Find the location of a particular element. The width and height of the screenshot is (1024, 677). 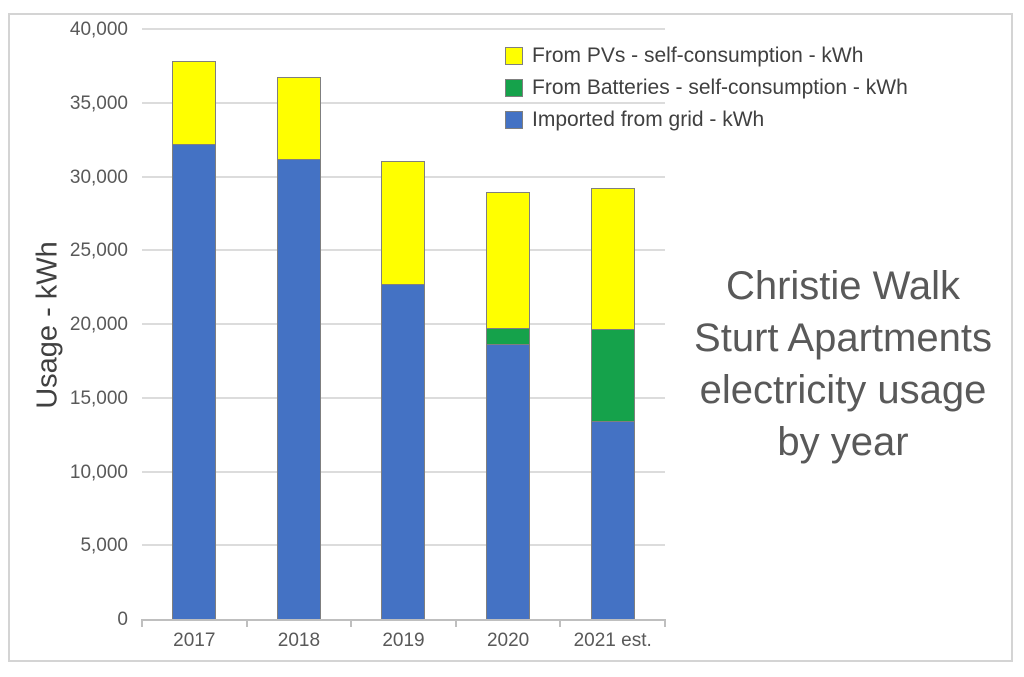

legend-item: From Batteries - self-consumption - kWh is located at coordinates (706, 88).